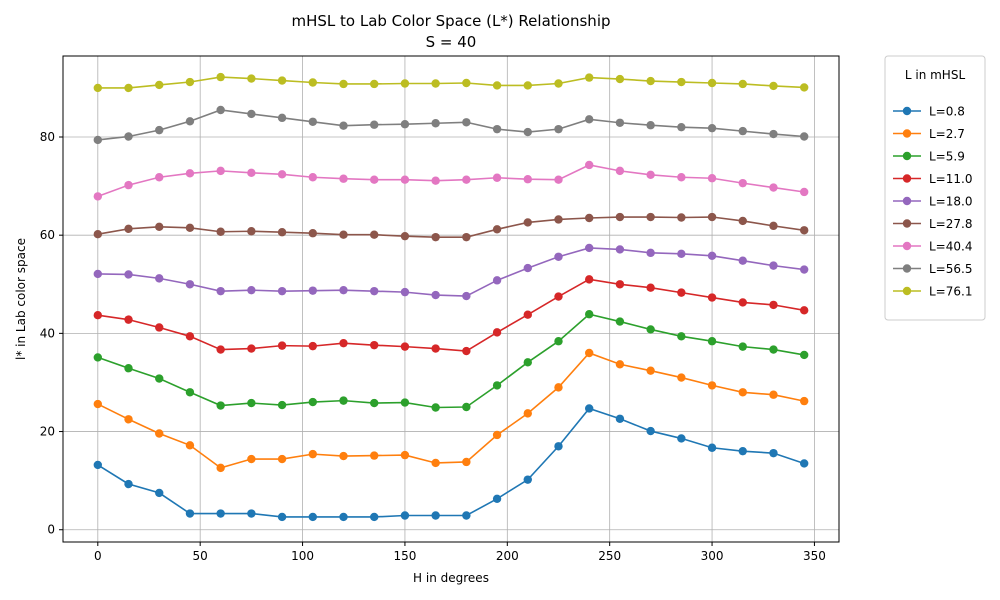 The height and width of the screenshot is (600, 1000). I want to click on x-tick-label: 50, so click(200, 556).